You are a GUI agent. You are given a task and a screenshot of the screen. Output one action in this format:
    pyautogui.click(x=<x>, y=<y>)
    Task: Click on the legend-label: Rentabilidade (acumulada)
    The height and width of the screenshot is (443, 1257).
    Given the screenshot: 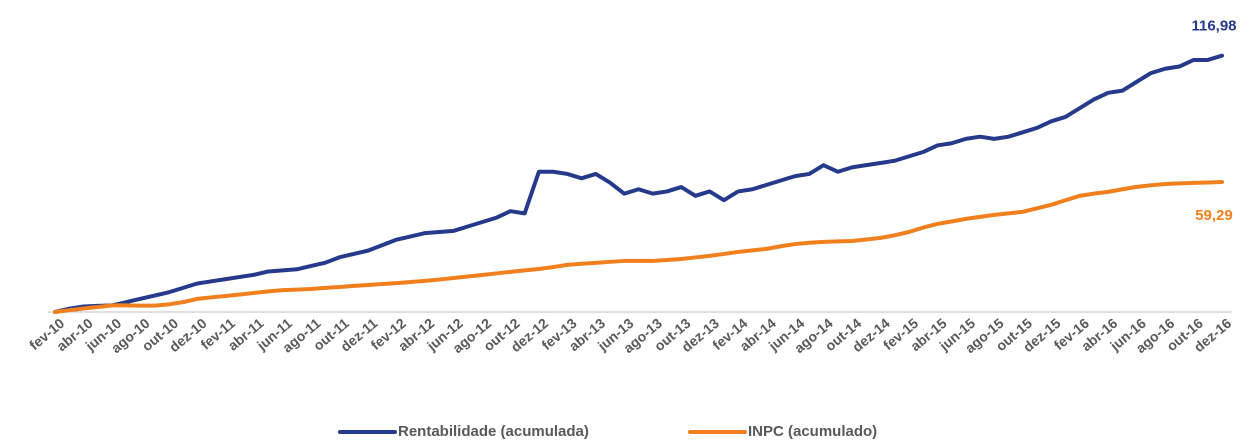 What is the action you would take?
    pyautogui.click(x=493, y=431)
    